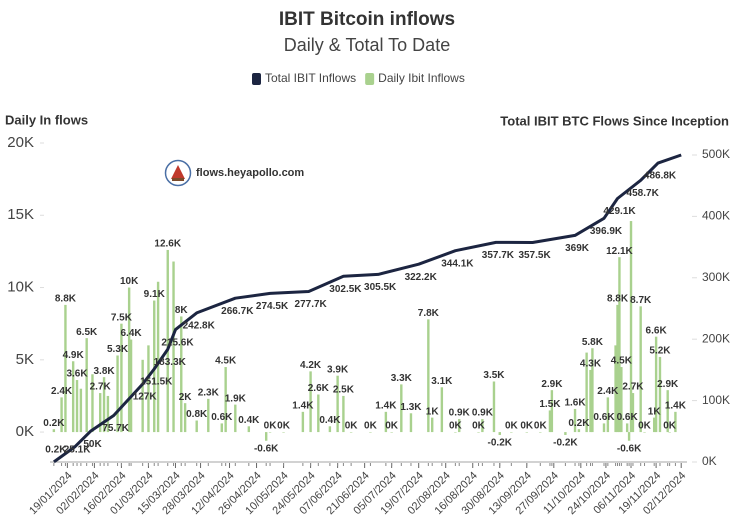  Describe the element at coordinates (716, 277) in the screenshot. I see `y2-tick-label: 300K` at that location.